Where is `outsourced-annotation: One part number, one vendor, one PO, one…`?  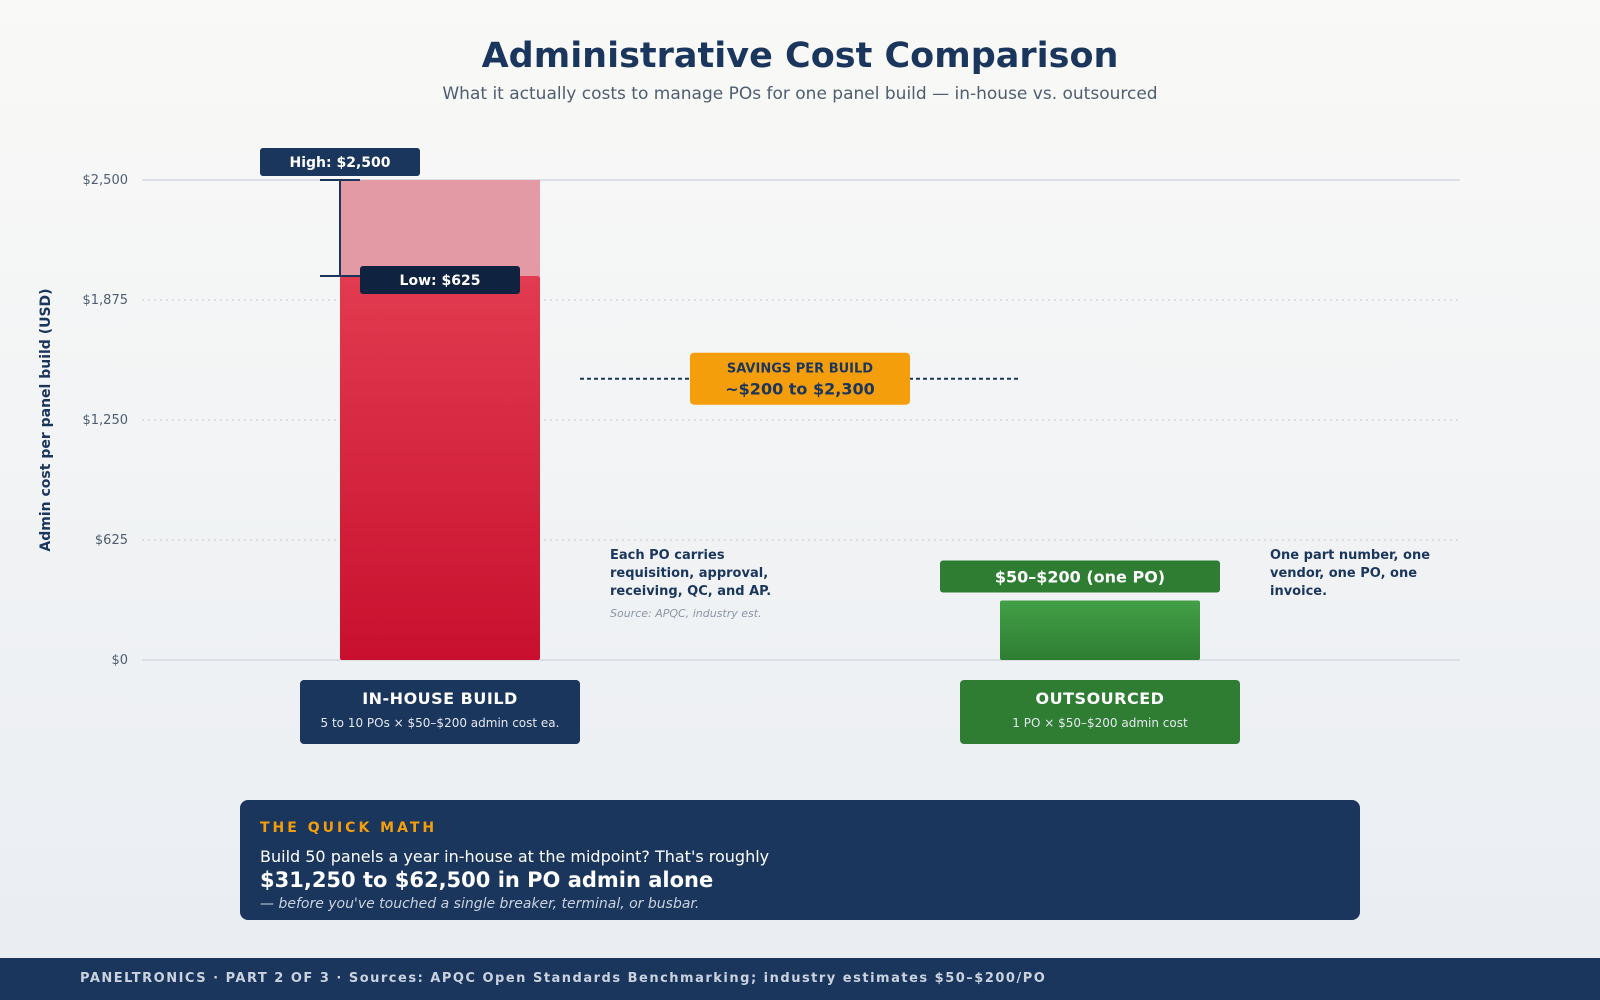 outsourced-annotation: One part number, one vendor, one PO, one… is located at coordinates (1350, 573).